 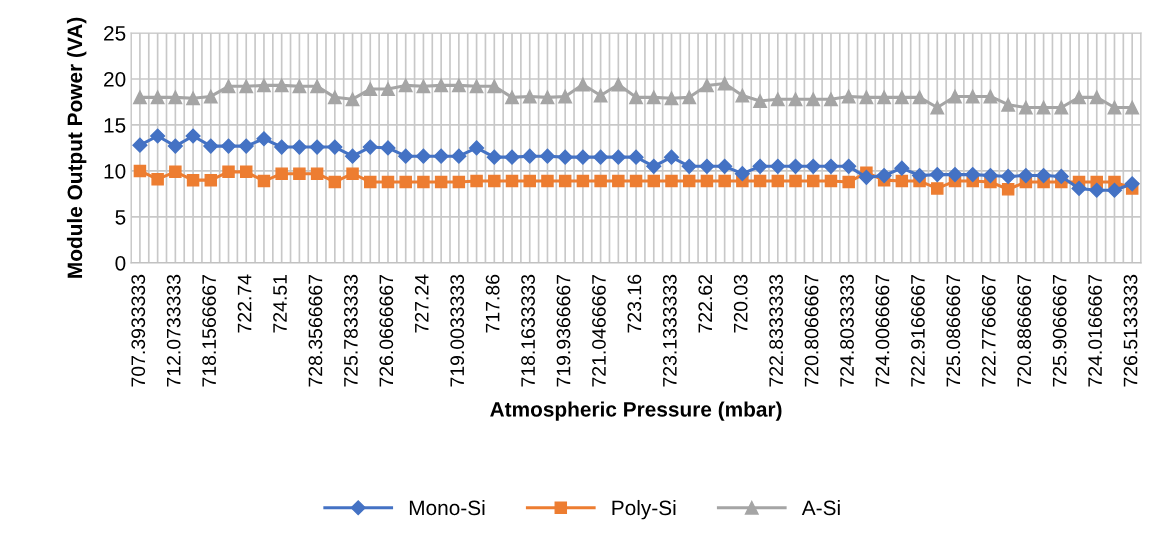 I want to click on x-tick-label: 725.0866667, so click(x=953, y=330).